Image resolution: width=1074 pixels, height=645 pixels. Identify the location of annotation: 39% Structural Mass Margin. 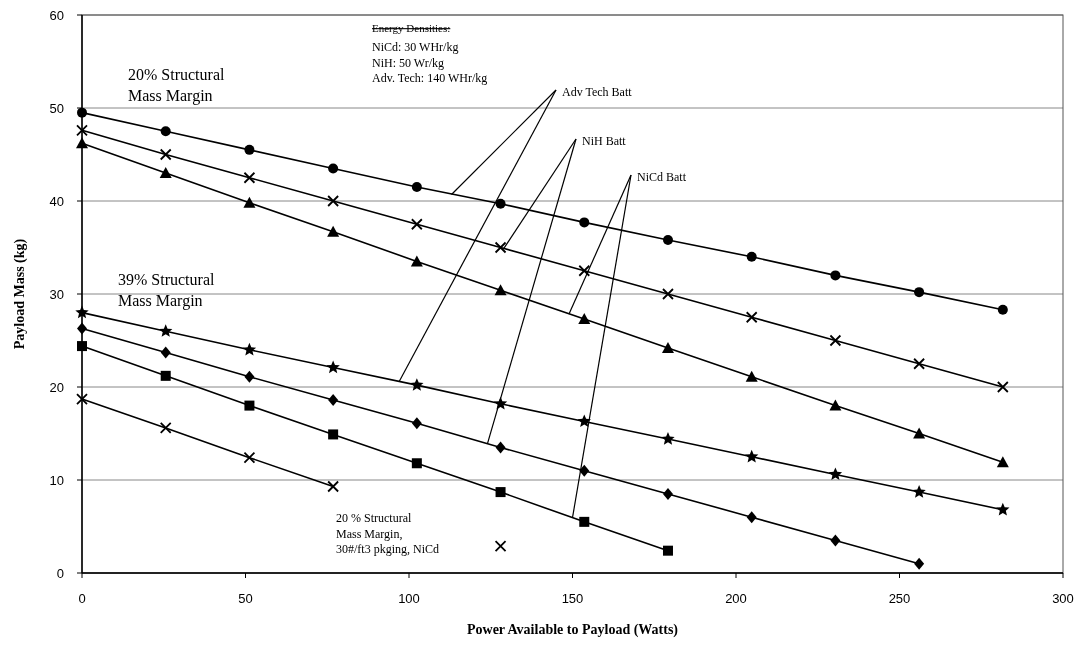
(166, 290).